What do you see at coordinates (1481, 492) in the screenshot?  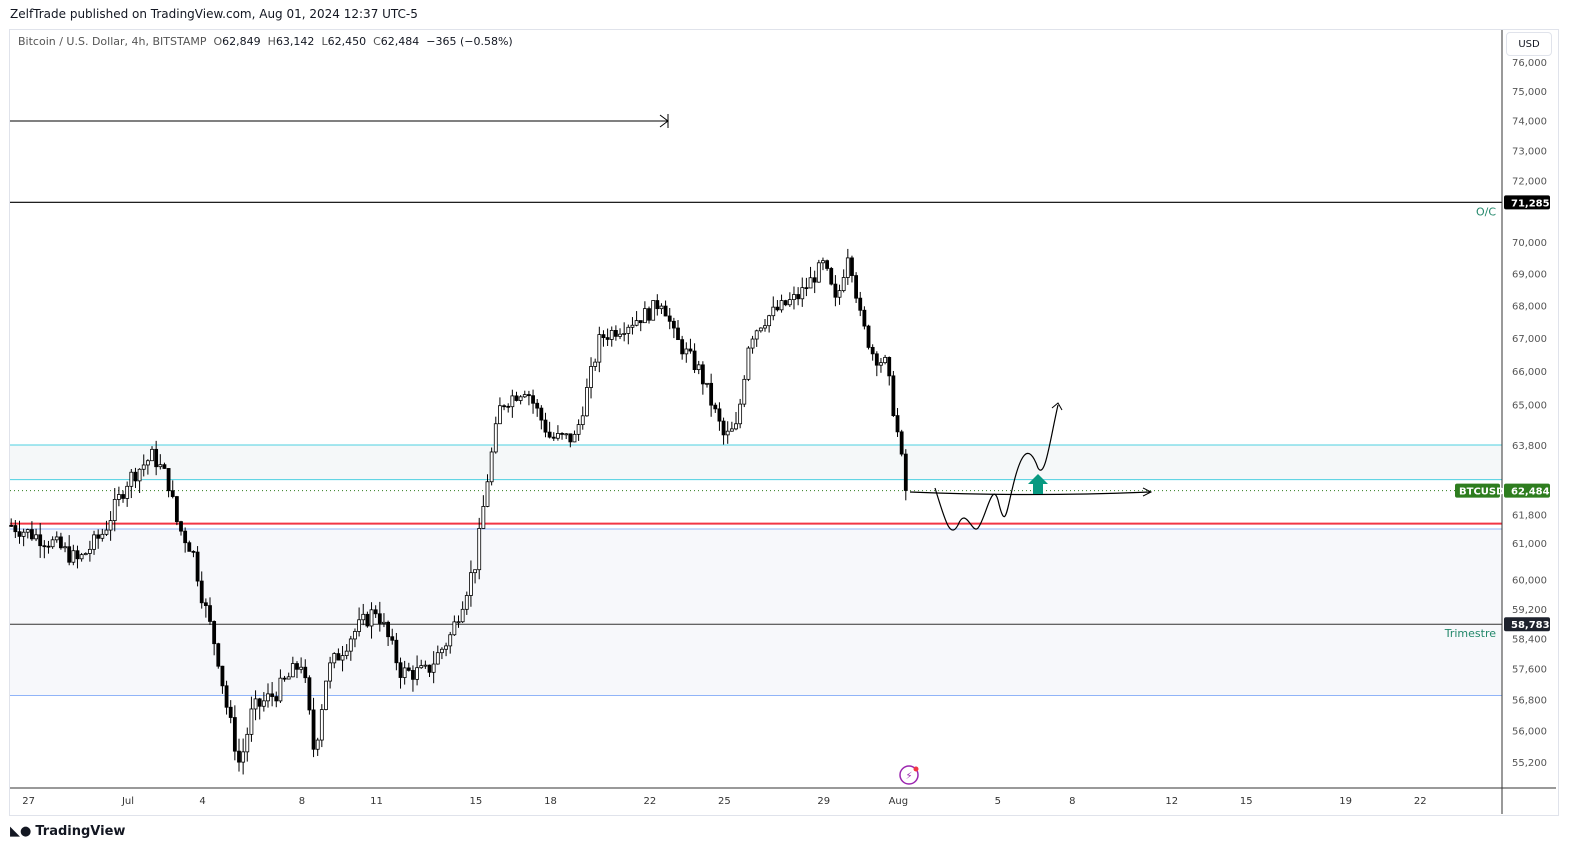 I see `ticker-tag: BTCUSD` at bounding box center [1481, 492].